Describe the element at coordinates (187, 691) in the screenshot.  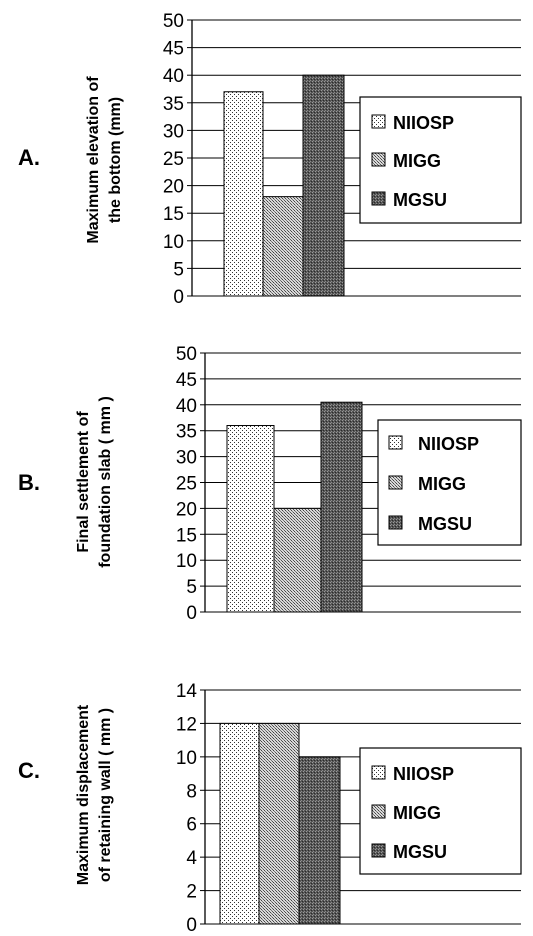
I see `y-tick-label: 14` at that location.